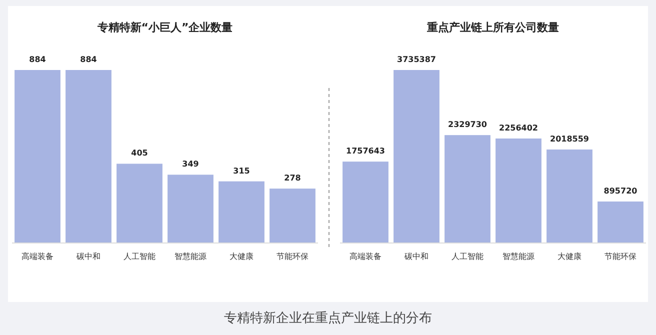  I want to click on data-label: 405, so click(139, 153).